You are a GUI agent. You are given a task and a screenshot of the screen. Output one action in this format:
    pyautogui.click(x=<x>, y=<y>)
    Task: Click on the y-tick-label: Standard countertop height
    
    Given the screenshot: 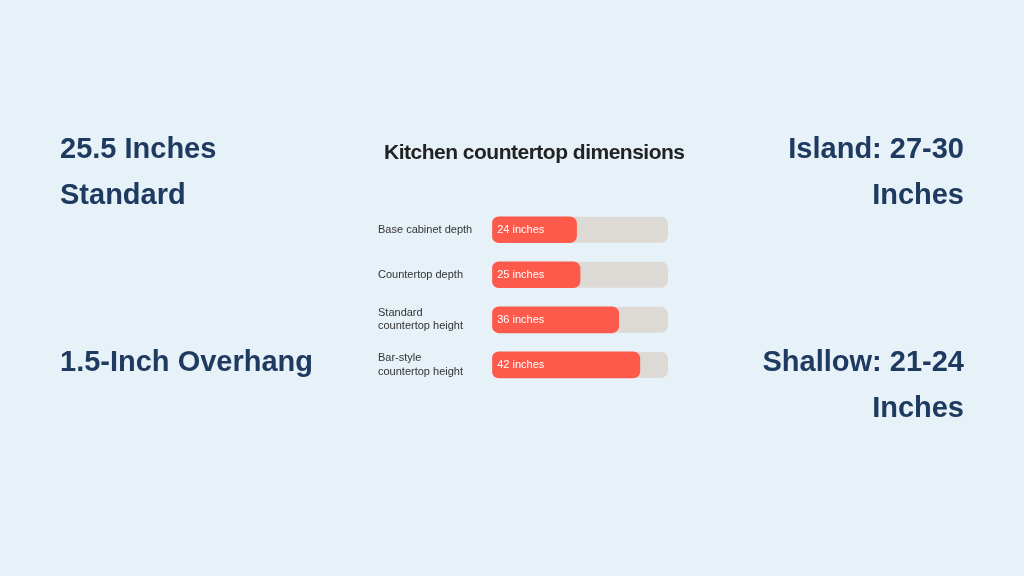 What is the action you would take?
    pyautogui.click(x=421, y=319)
    